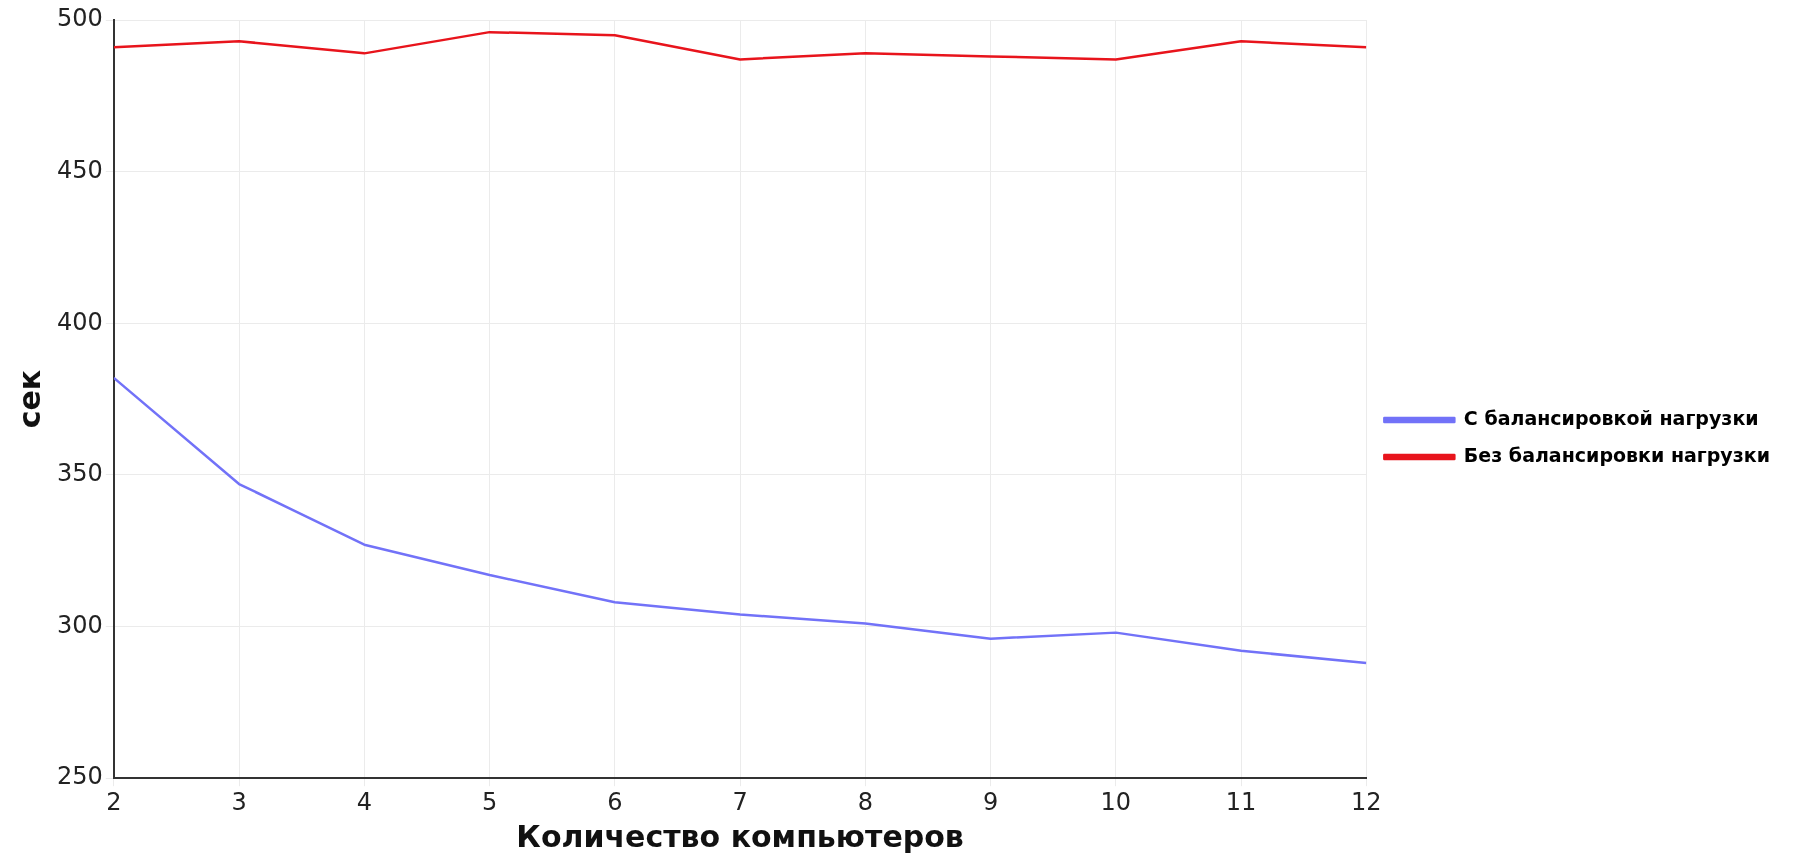 This screenshot has width=1810, height=862. Describe the element at coordinates (1241, 801) in the screenshot. I see `x-tick-label: 11` at that location.